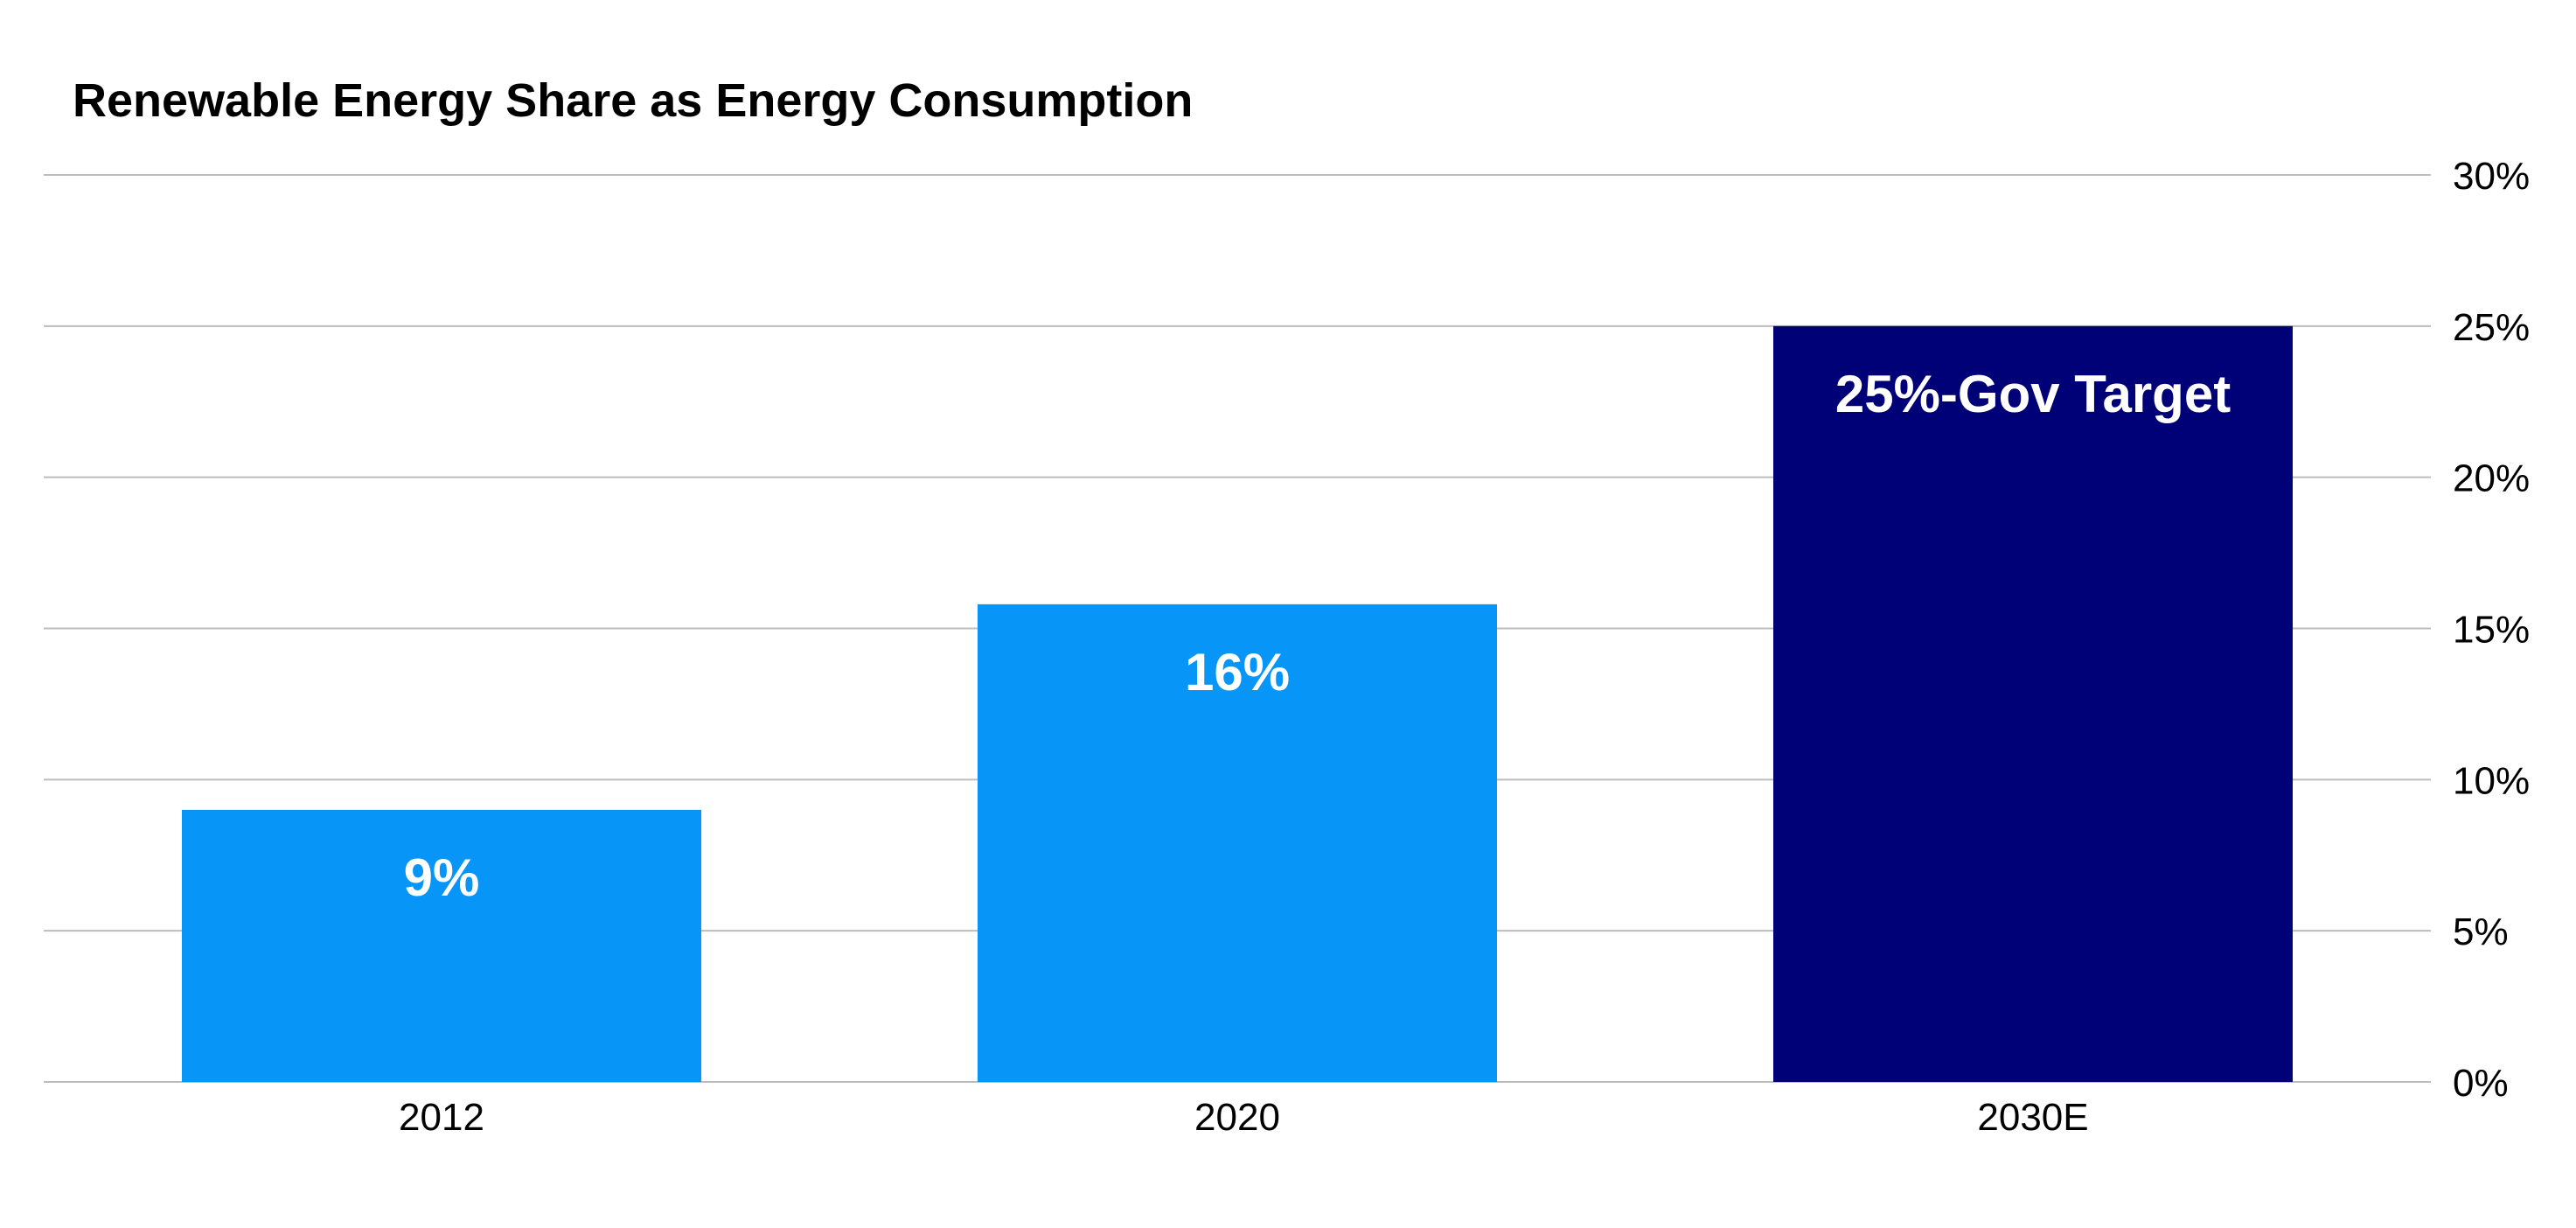  I want to click on y-tick-label: 0%, so click(2481, 1083).